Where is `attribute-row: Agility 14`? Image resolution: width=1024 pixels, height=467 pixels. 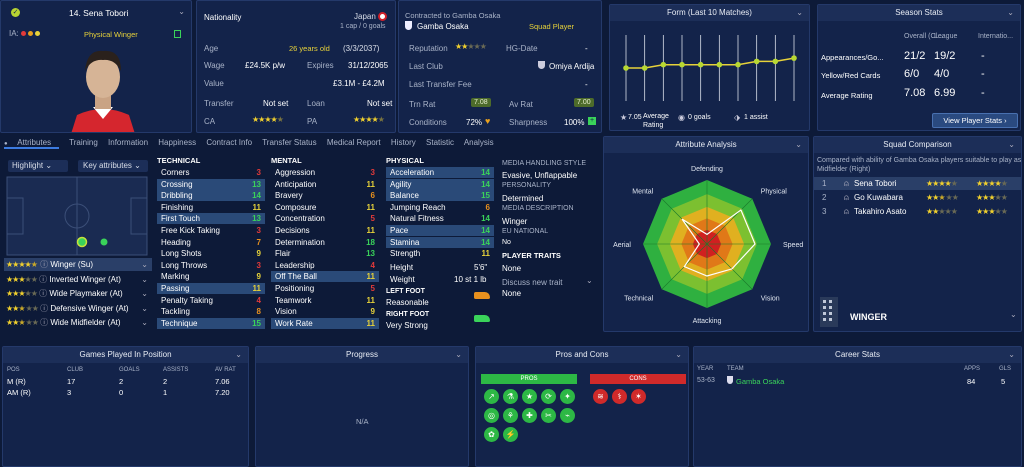 attribute-row: Agility 14 is located at coordinates (440, 184).